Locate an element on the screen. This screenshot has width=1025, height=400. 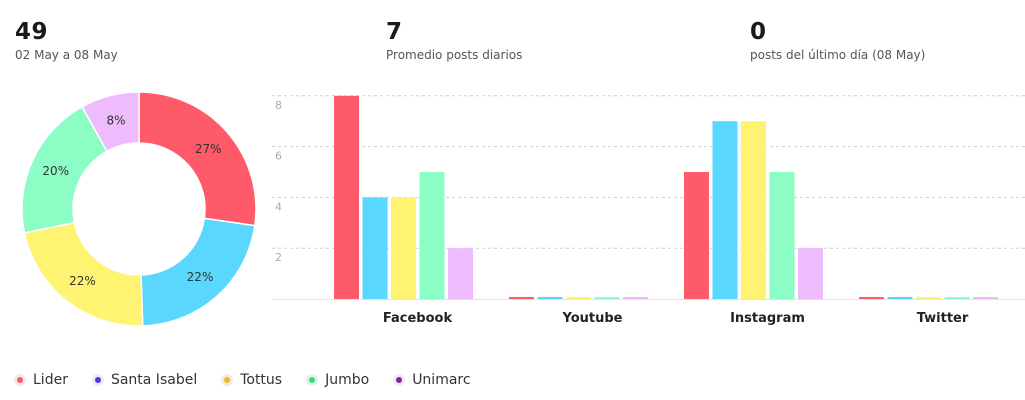
bar-facebook-unimarc is located at coordinates (460, 273).